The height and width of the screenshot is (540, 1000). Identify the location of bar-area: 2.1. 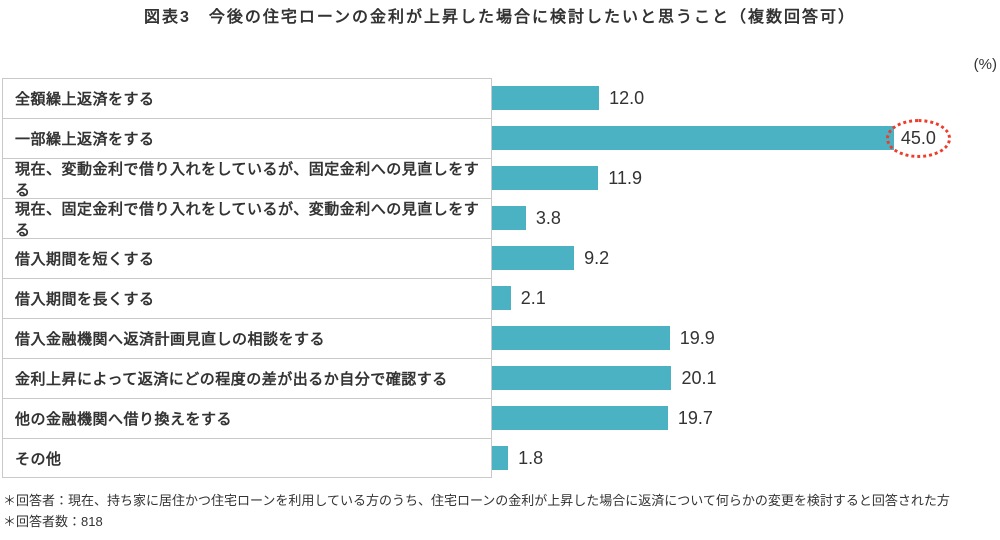
(746, 298).